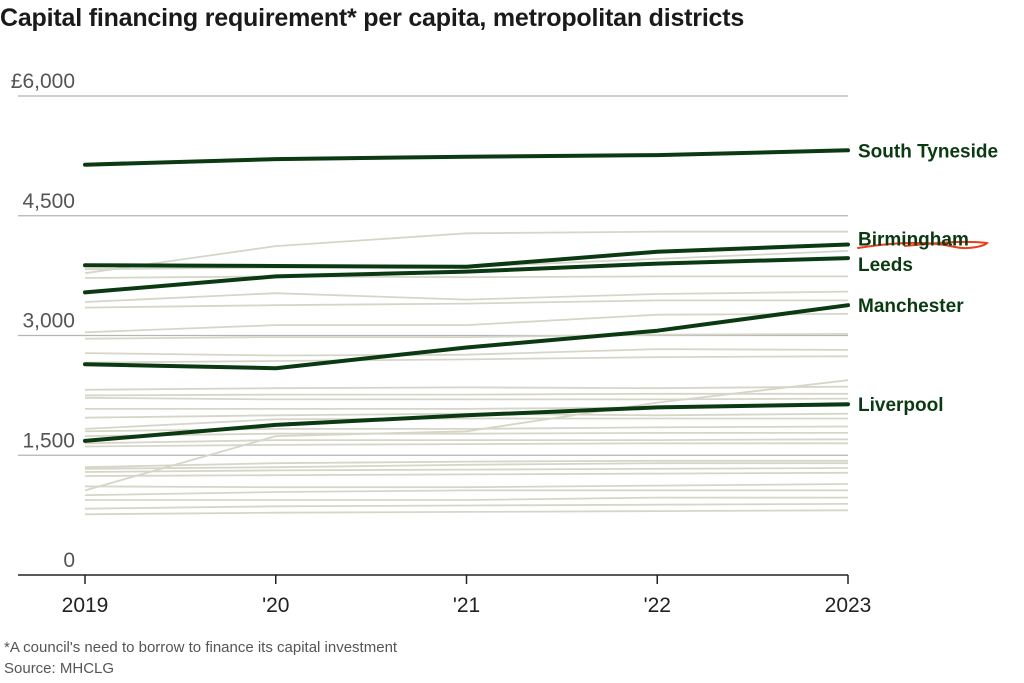 This screenshot has width=1024, height=683. What do you see at coordinates (69, 560) in the screenshot?
I see `y-tick-label: 0` at bounding box center [69, 560].